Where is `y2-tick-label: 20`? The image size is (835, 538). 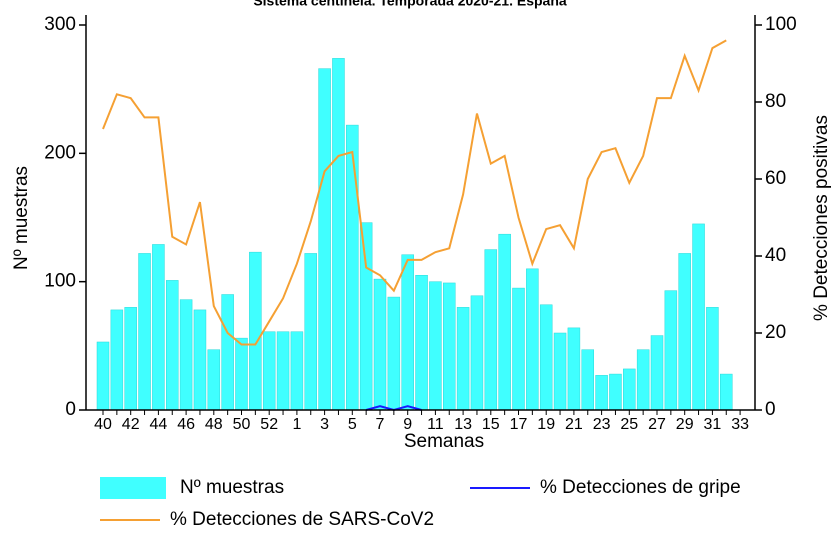
y2-tick-label: 20 is located at coordinates (775, 332).